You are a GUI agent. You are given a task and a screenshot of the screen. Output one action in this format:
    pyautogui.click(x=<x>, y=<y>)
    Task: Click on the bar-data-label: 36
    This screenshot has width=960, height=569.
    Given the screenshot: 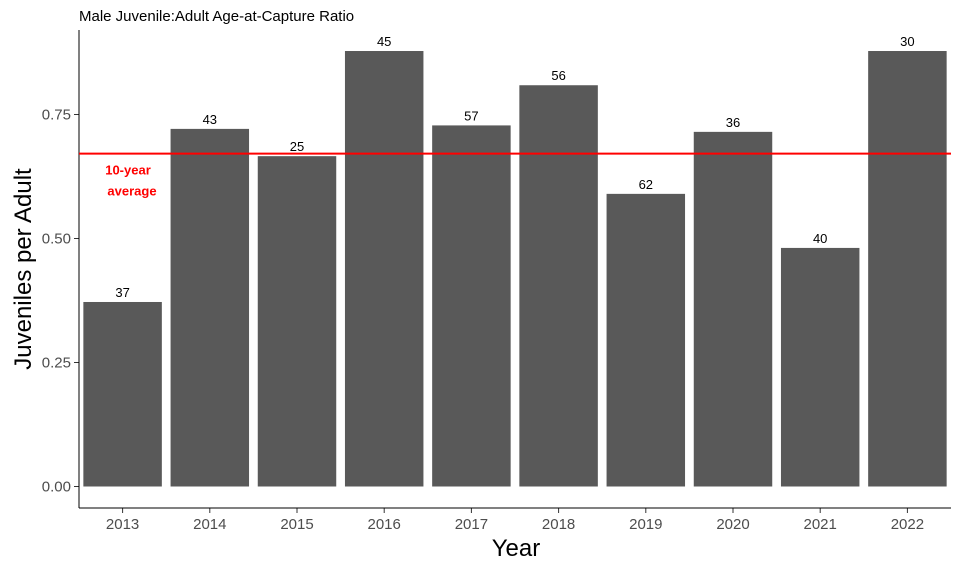 What is the action you would take?
    pyautogui.click(x=733, y=122)
    